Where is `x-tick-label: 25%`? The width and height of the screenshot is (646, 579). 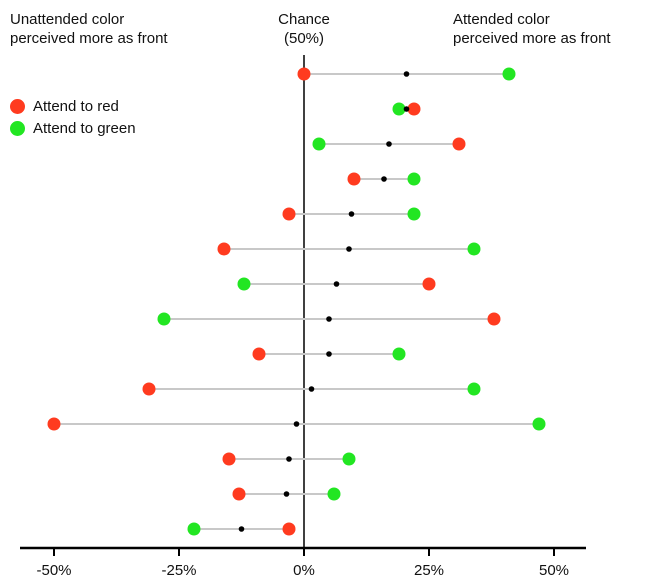
x-tick-label: 25% is located at coordinates (429, 570).